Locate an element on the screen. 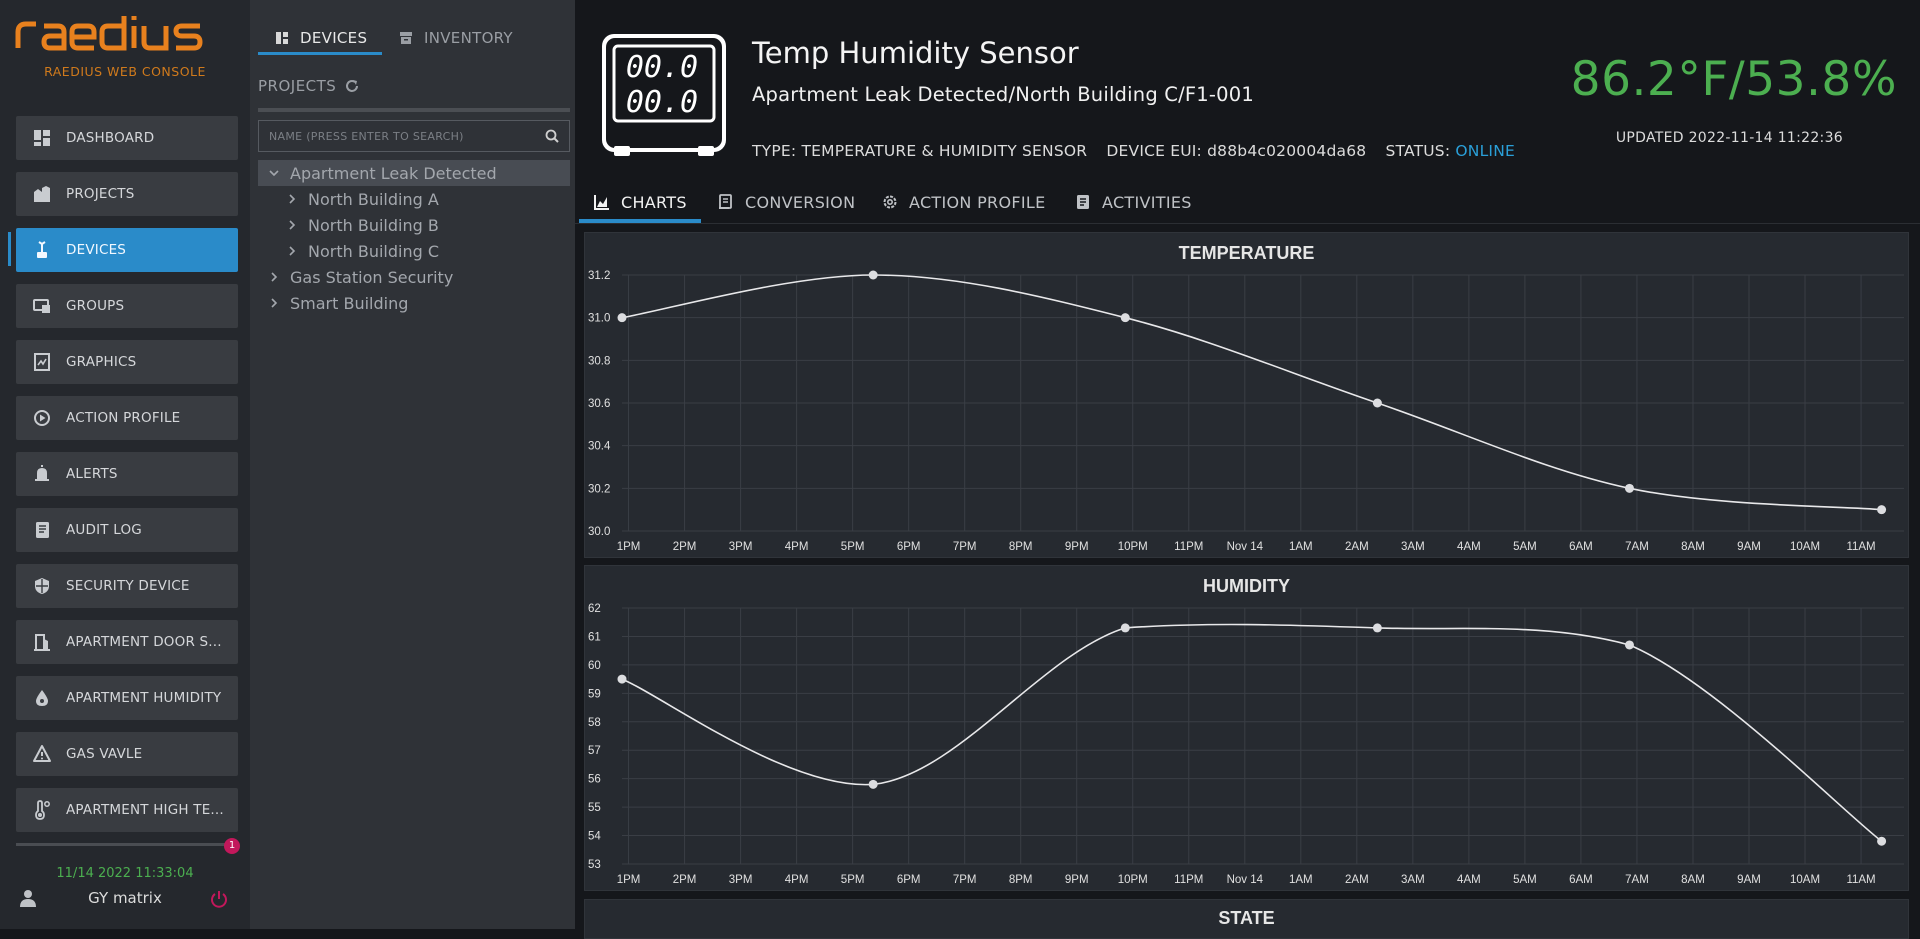 The width and height of the screenshot is (1920, 939). nav-item-audit-log: AUDIT LOG is located at coordinates (127, 530).